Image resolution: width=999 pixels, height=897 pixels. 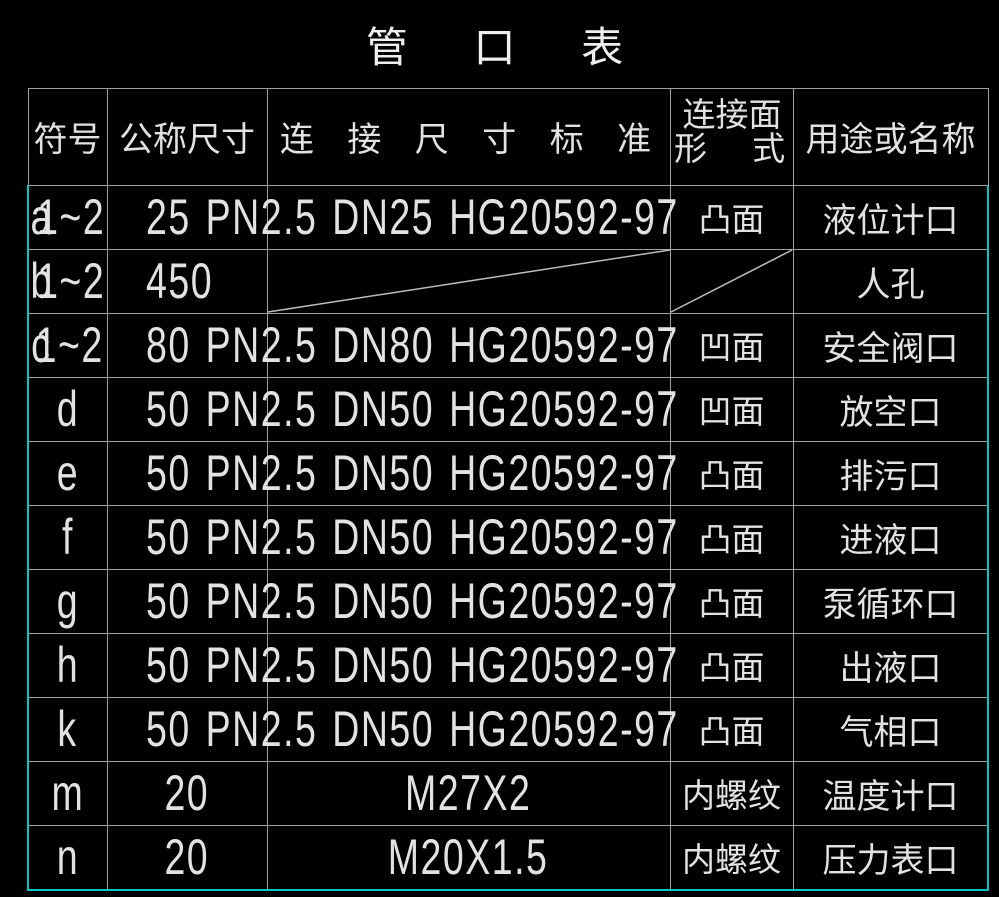 I want to click on row-symbol: h, so click(x=67, y=665).